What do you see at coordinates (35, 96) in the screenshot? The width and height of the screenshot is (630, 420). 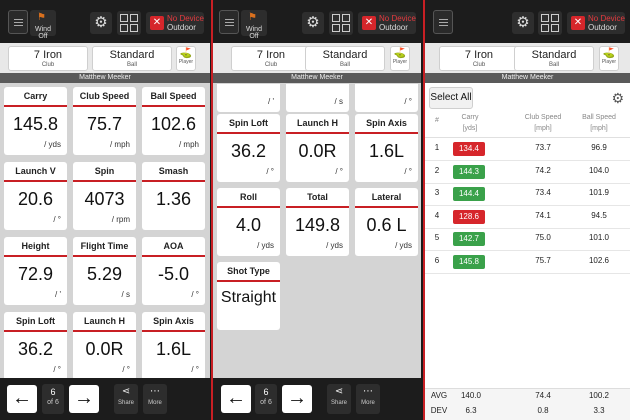 I see `tile-label: Carry` at bounding box center [35, 96].